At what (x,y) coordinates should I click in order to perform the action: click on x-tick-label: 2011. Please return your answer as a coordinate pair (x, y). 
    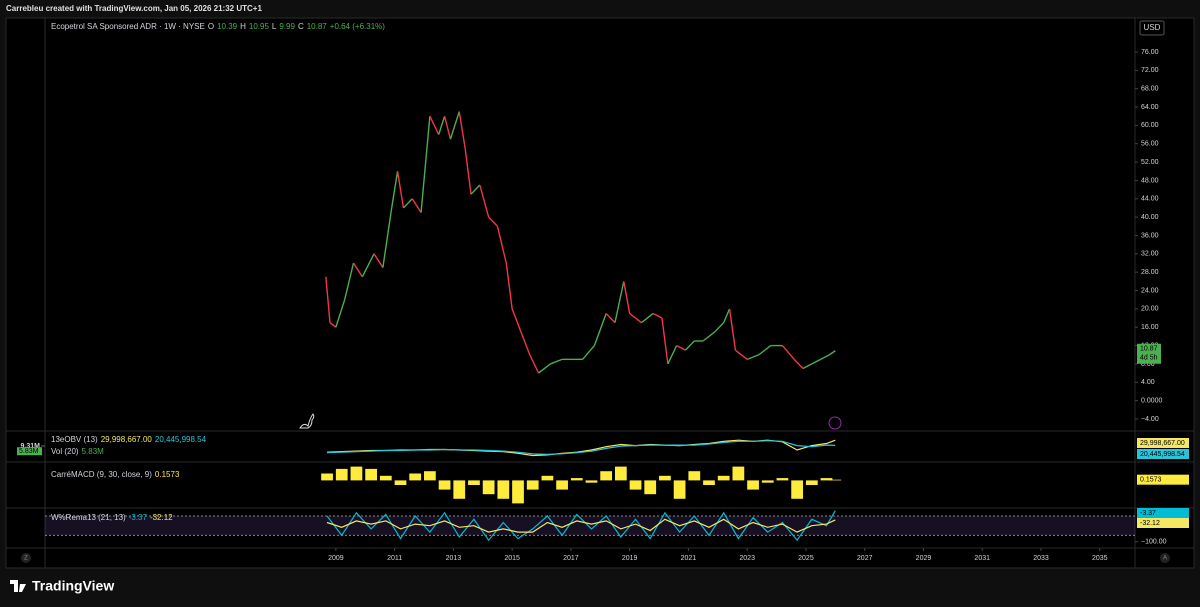
    Looking at the image, I should click on (394, 558).